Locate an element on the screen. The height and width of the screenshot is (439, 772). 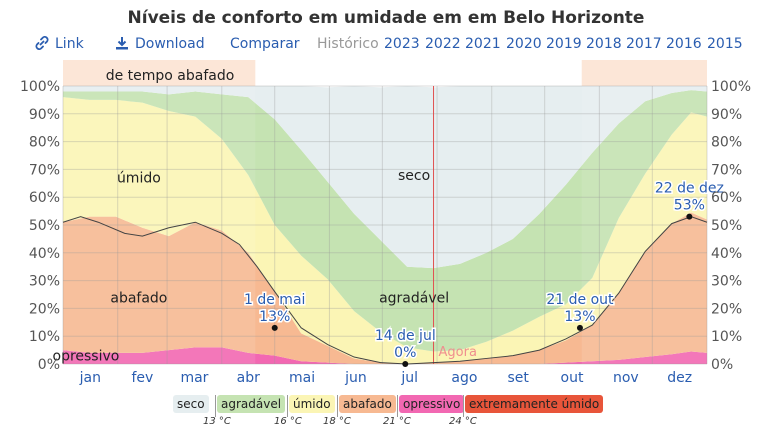
y-tick-label-left: 100% is located at coordinates (40, 87).